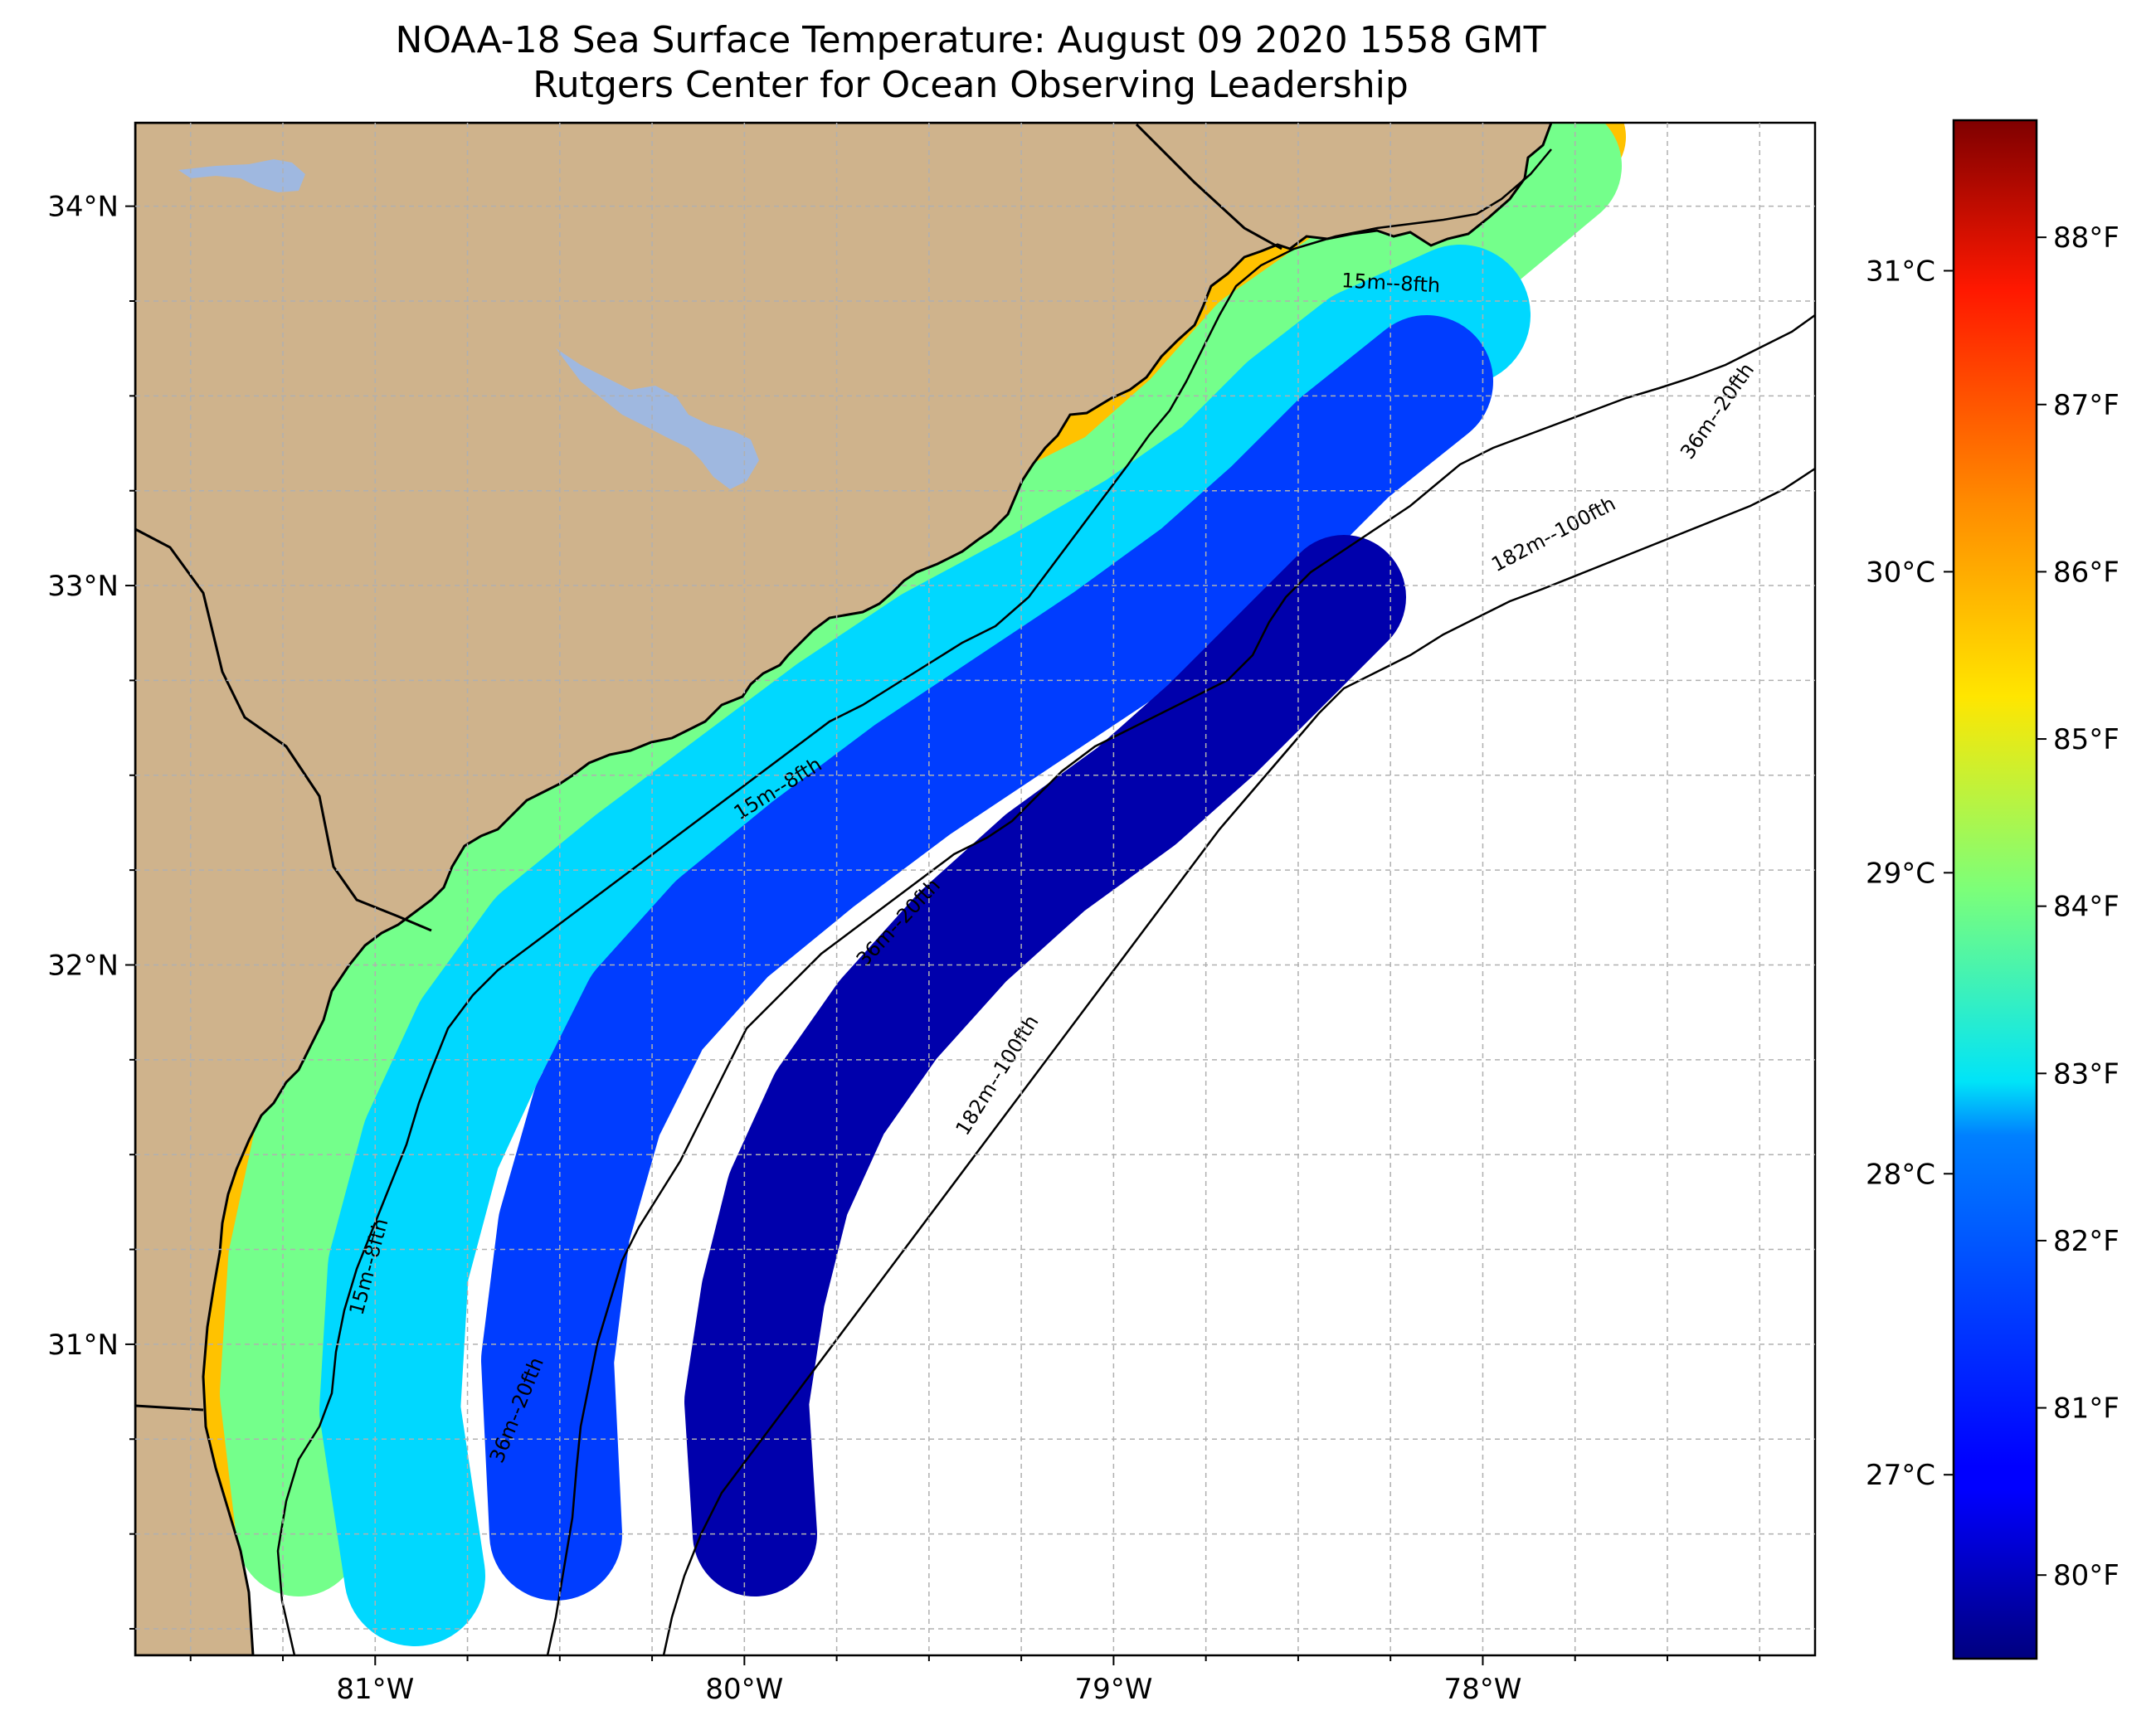 Image resolution: width=2156 pixels, height=1730 pixels. Describe the element at coordinates (83, 207) in the screenshot. I see `lat-tick-label: 34°N` at that location.